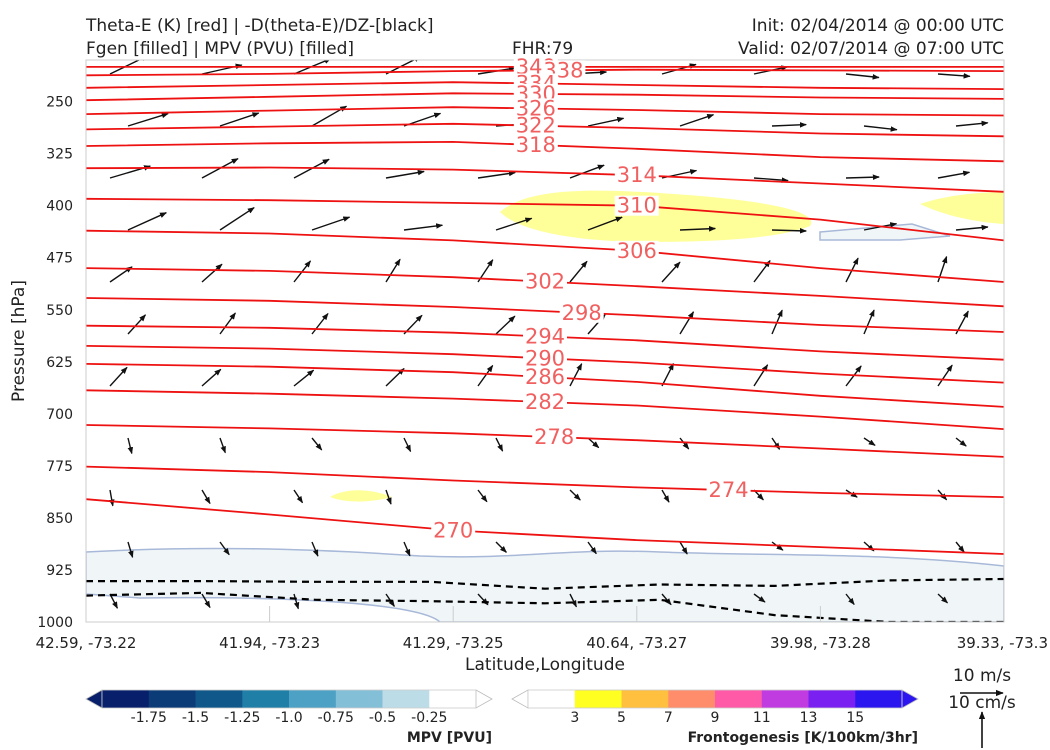 This screenshot has height=750, width=1050. I want to click on contour-label: 322, so click(536, 126).